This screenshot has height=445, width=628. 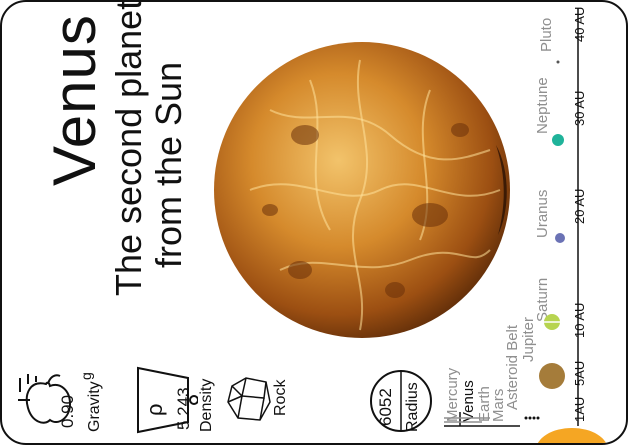 What do you see at coordinates (74, 100) in the screenshot?
I see `planet-title: Venus` at bounding box center [74, 100].